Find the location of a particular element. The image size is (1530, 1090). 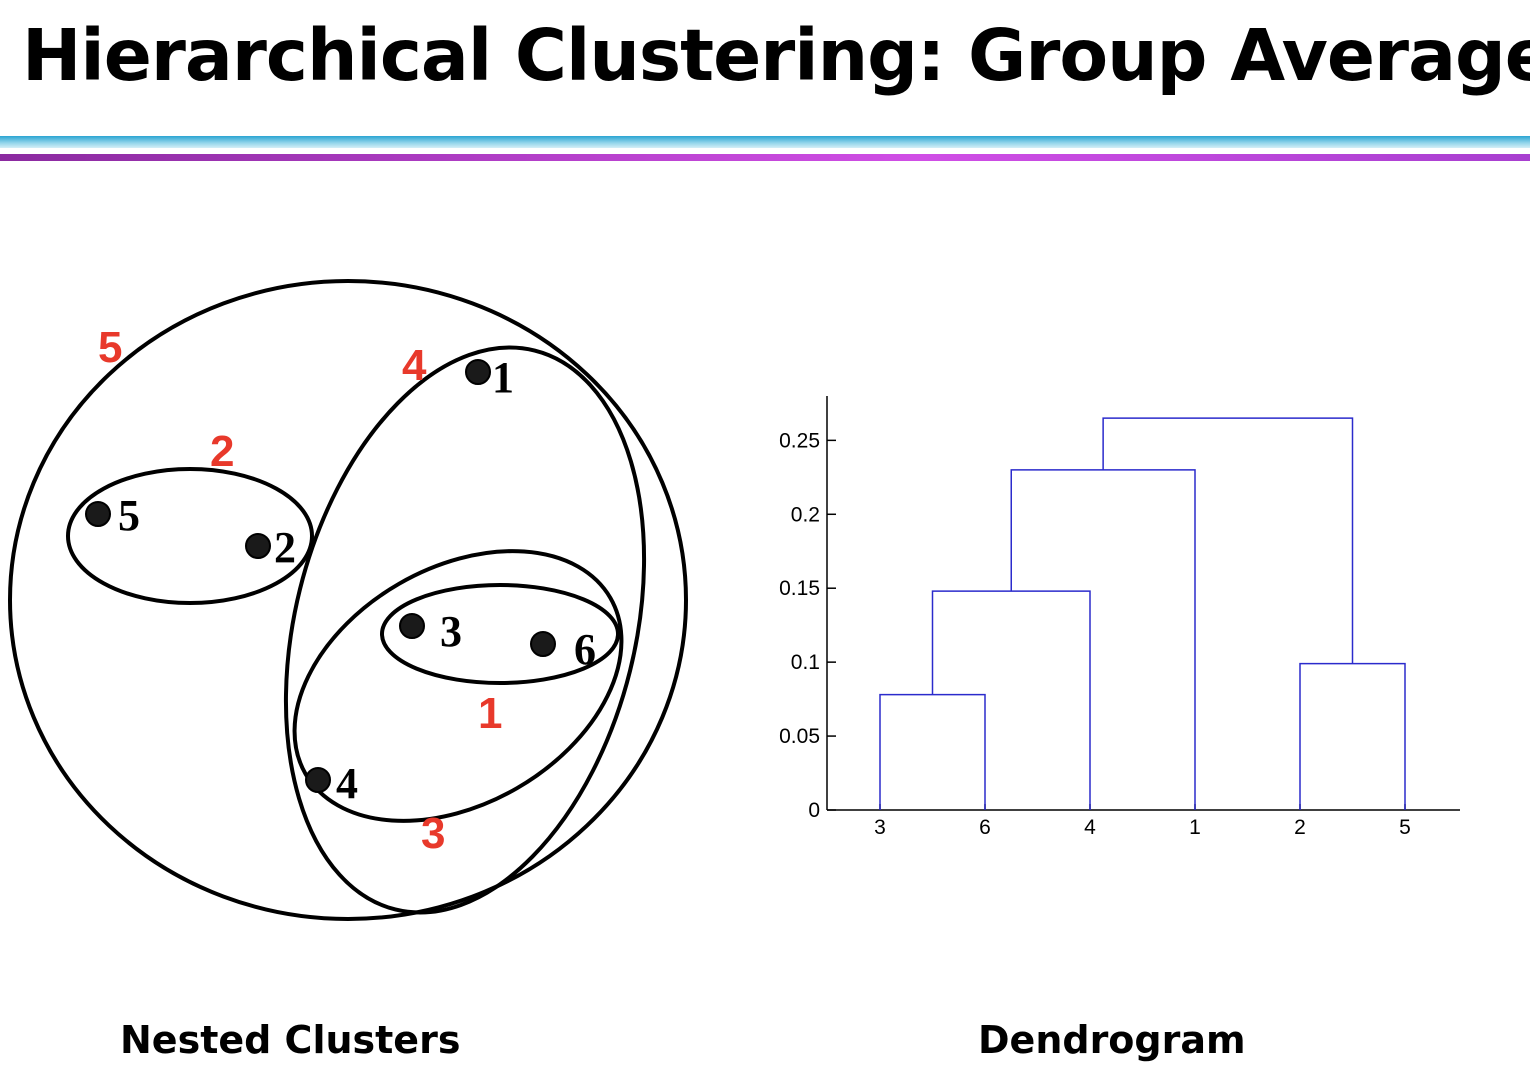

y-tick-label: 0.05 is located at coordinates (799, 736).